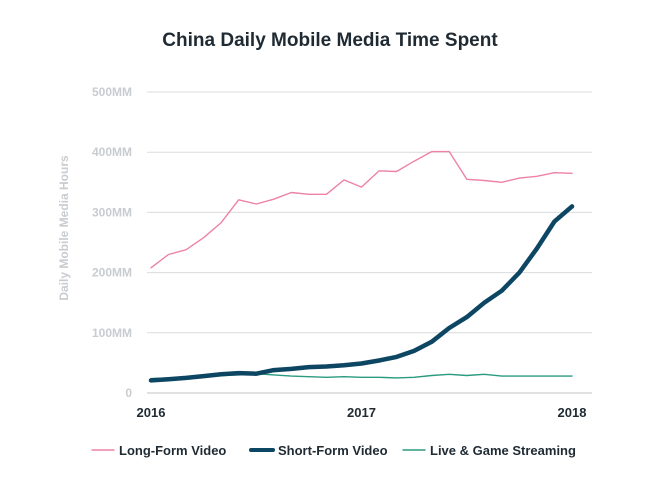  I want to click on y-tick-label: 300MM, so click(112, 212).